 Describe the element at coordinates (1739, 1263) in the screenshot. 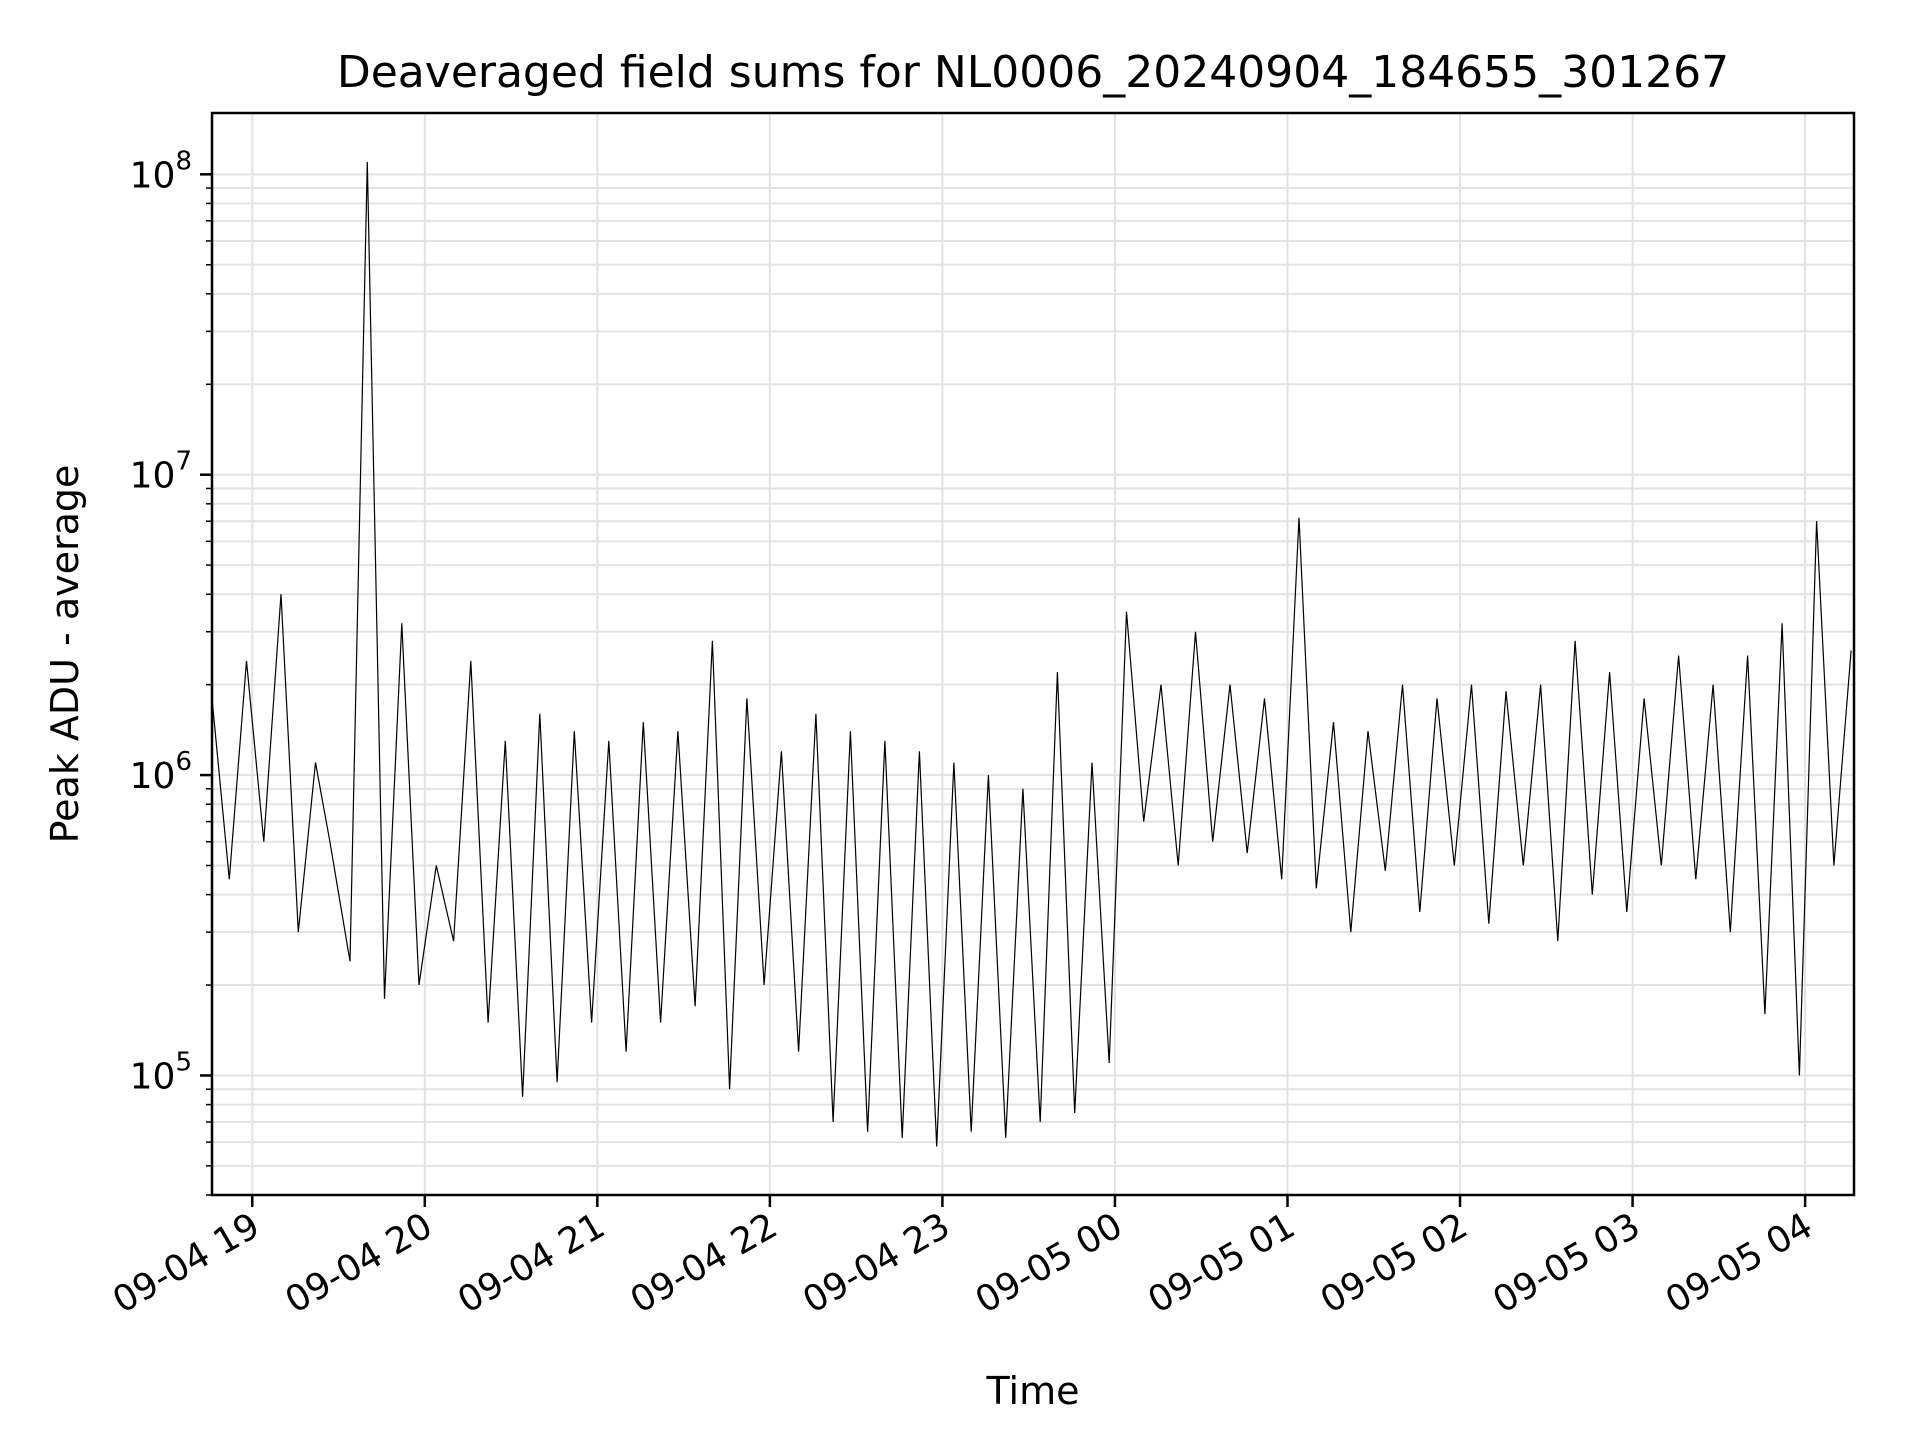

I see `x-tick-label: 09-05 04` at that location.